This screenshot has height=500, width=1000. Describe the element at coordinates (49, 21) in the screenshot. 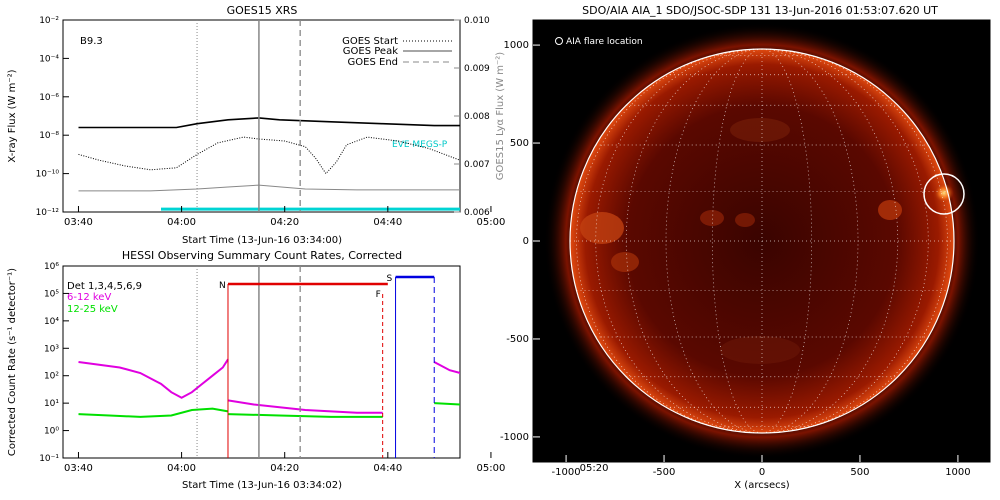

I see `goes-ytick-label-5: 10⁻²` at that location.